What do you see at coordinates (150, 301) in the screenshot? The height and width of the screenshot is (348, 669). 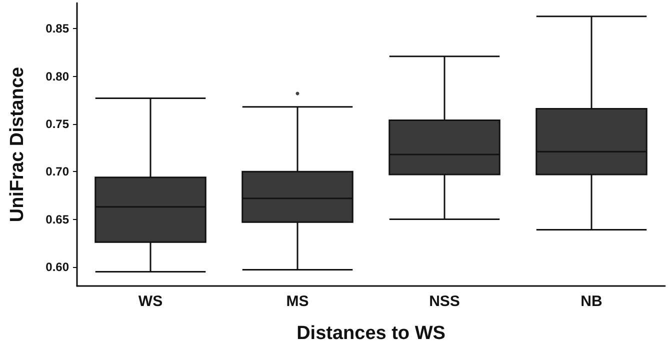 I see `x-tick-label: WS` at bounding box center [150, 301].